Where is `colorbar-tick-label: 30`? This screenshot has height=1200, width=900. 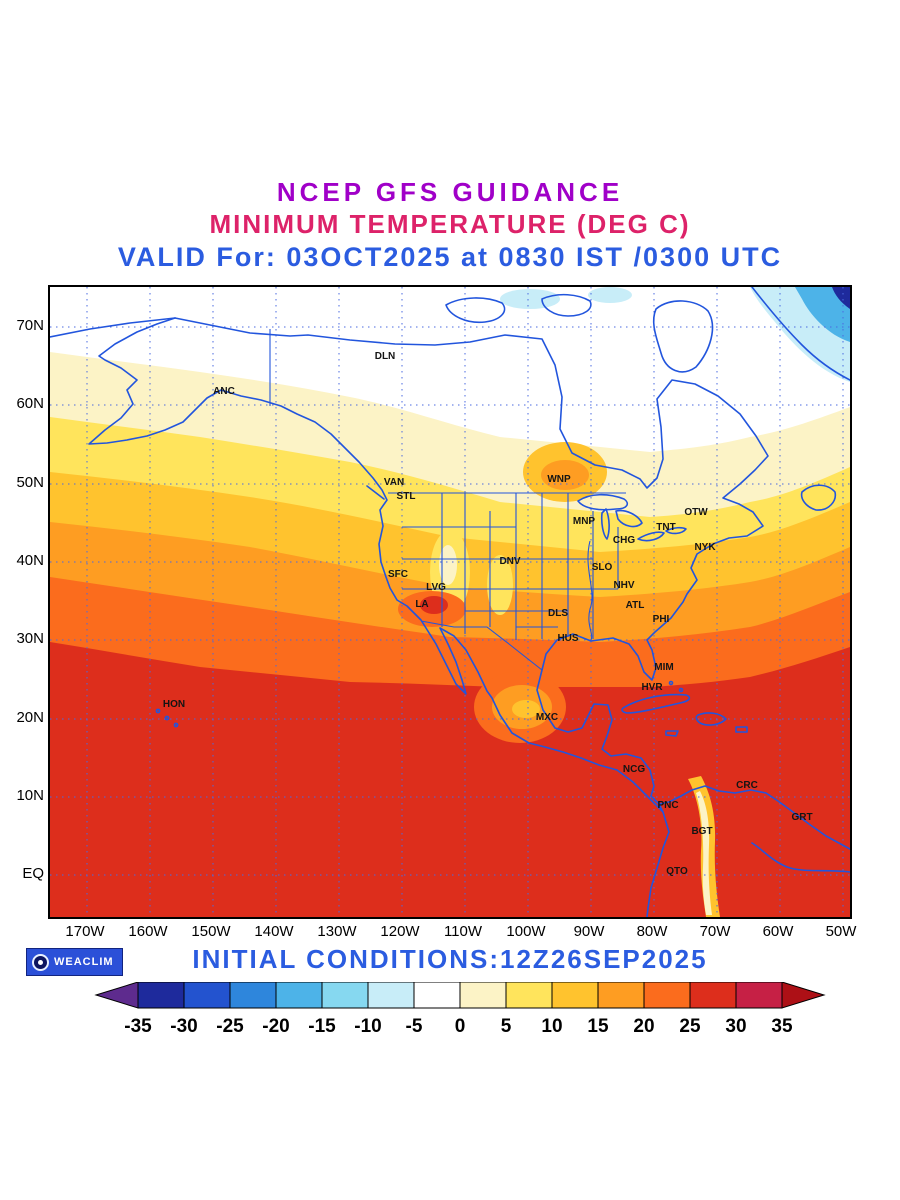 colorbar-tick-label: 30 is located at coordinates (735, 1026).